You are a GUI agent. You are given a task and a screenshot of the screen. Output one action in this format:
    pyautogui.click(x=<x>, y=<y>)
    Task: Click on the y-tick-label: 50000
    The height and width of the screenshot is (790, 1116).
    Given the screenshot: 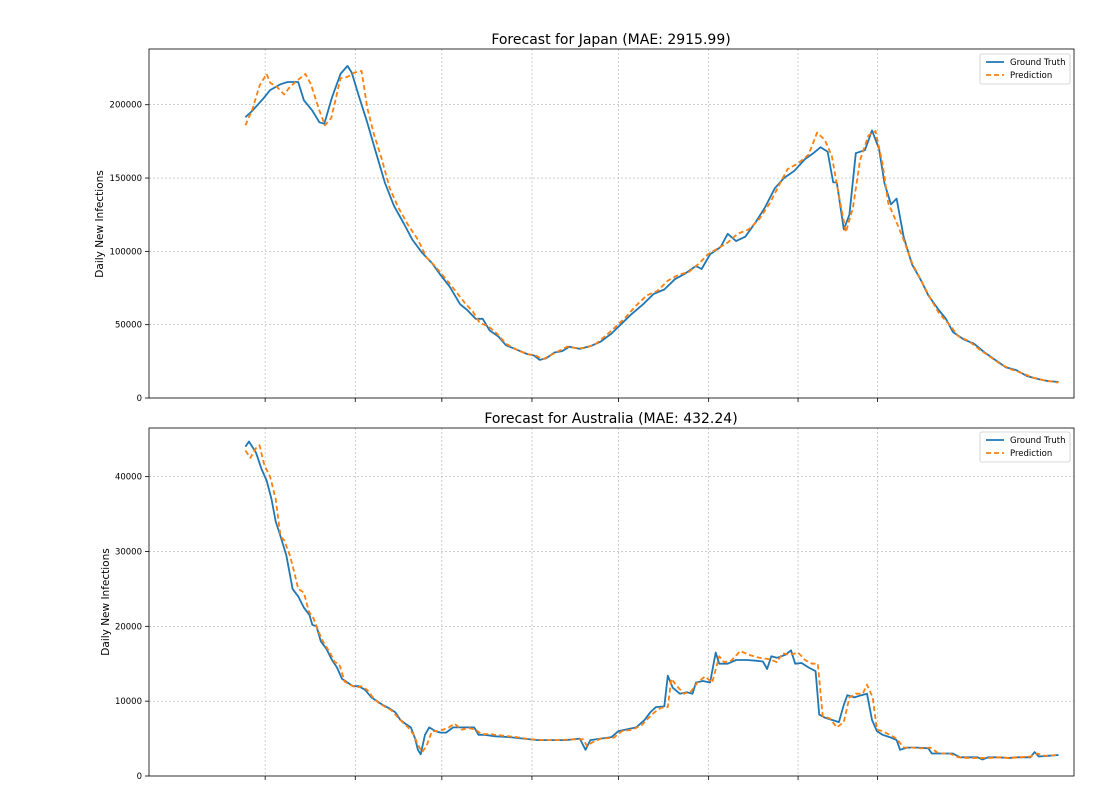 What is the action you would take?
    pyautogui.click(x=128, y=326)
    